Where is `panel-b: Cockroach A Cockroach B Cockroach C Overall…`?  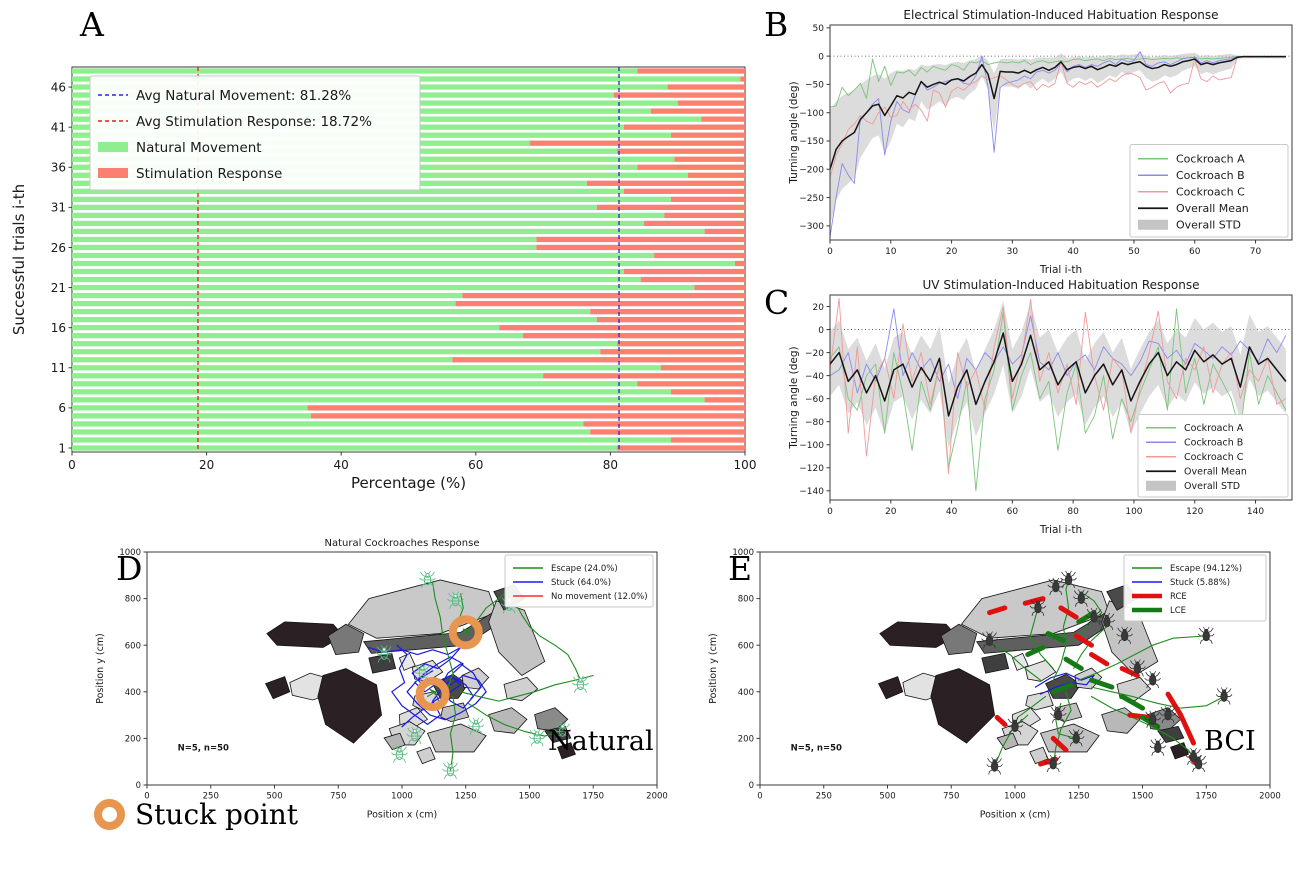 panel-b: Cockroach A Cockroach B Cockroach C Overall… is located at coordinates (1040, 142).